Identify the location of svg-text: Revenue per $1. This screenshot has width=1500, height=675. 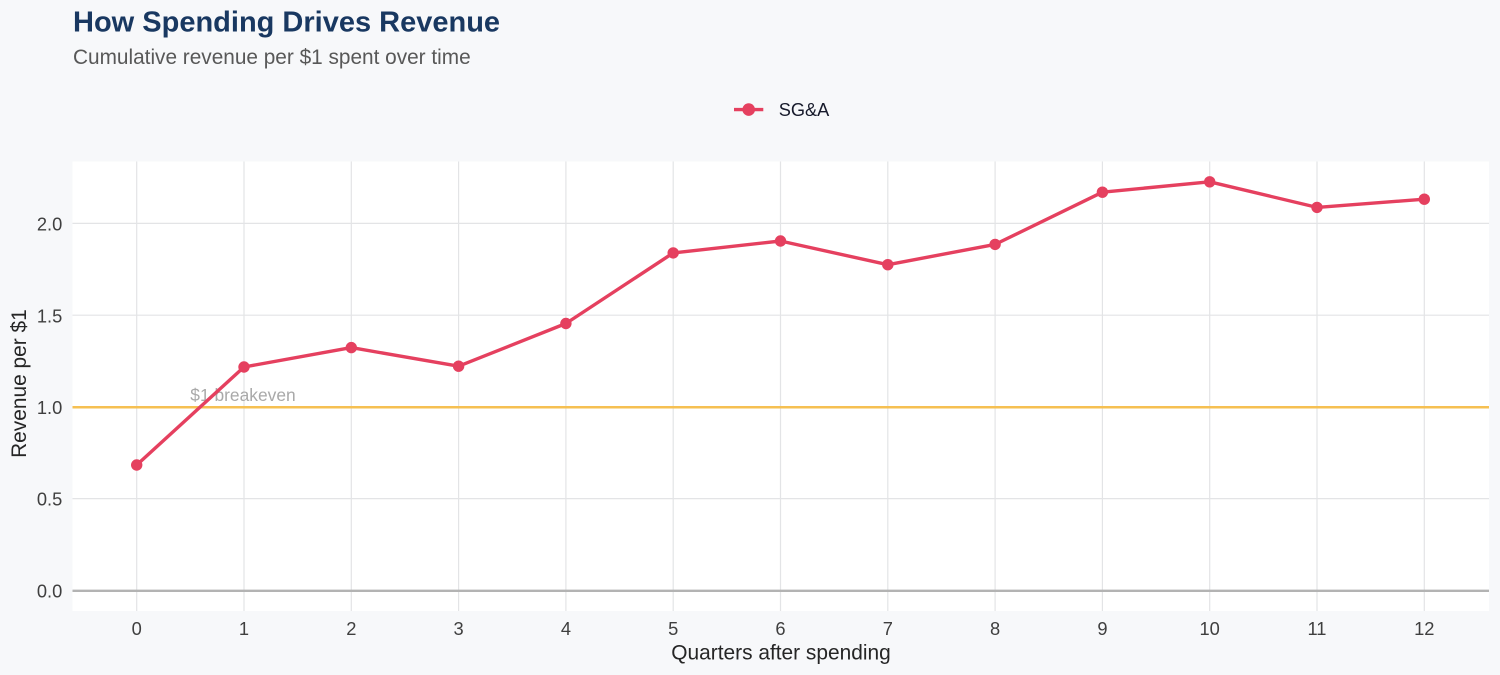
(19, 383).